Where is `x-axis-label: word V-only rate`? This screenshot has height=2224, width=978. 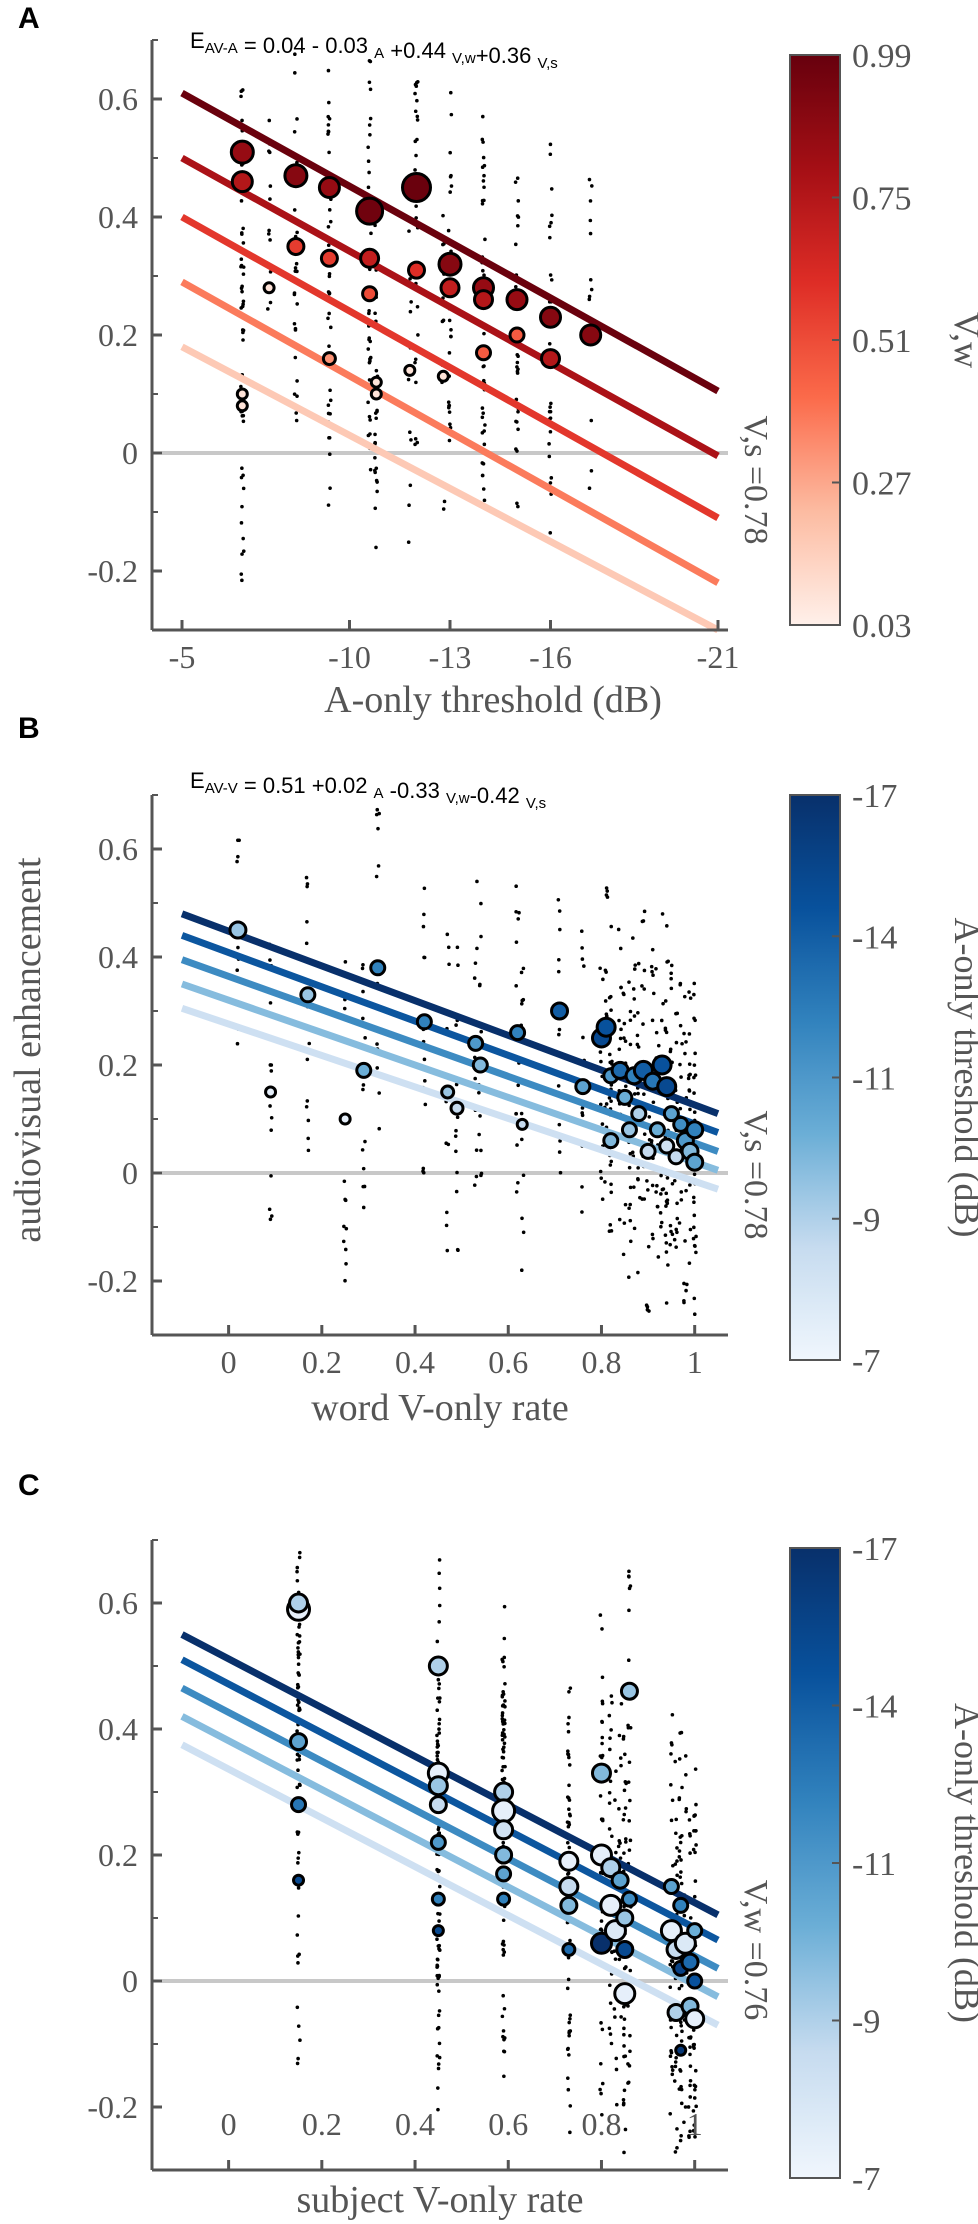 x-axis-label: word V-only rate is located at coordinates (440, 1408).